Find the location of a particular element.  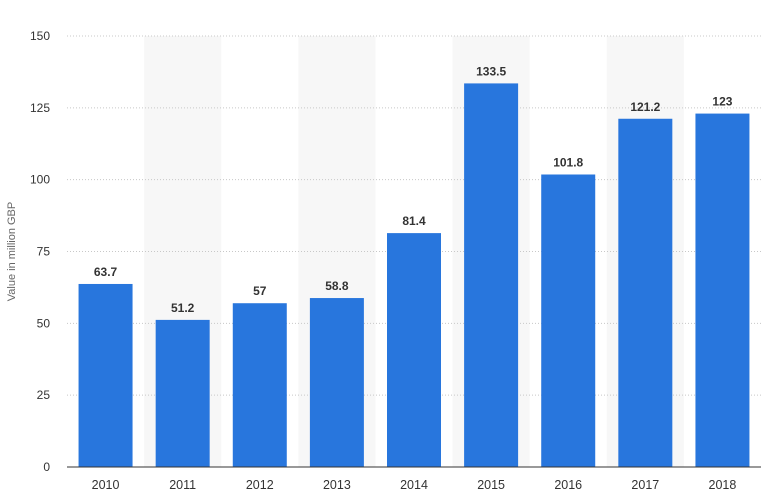

bar-2011 is located at coordinates (182, 393).